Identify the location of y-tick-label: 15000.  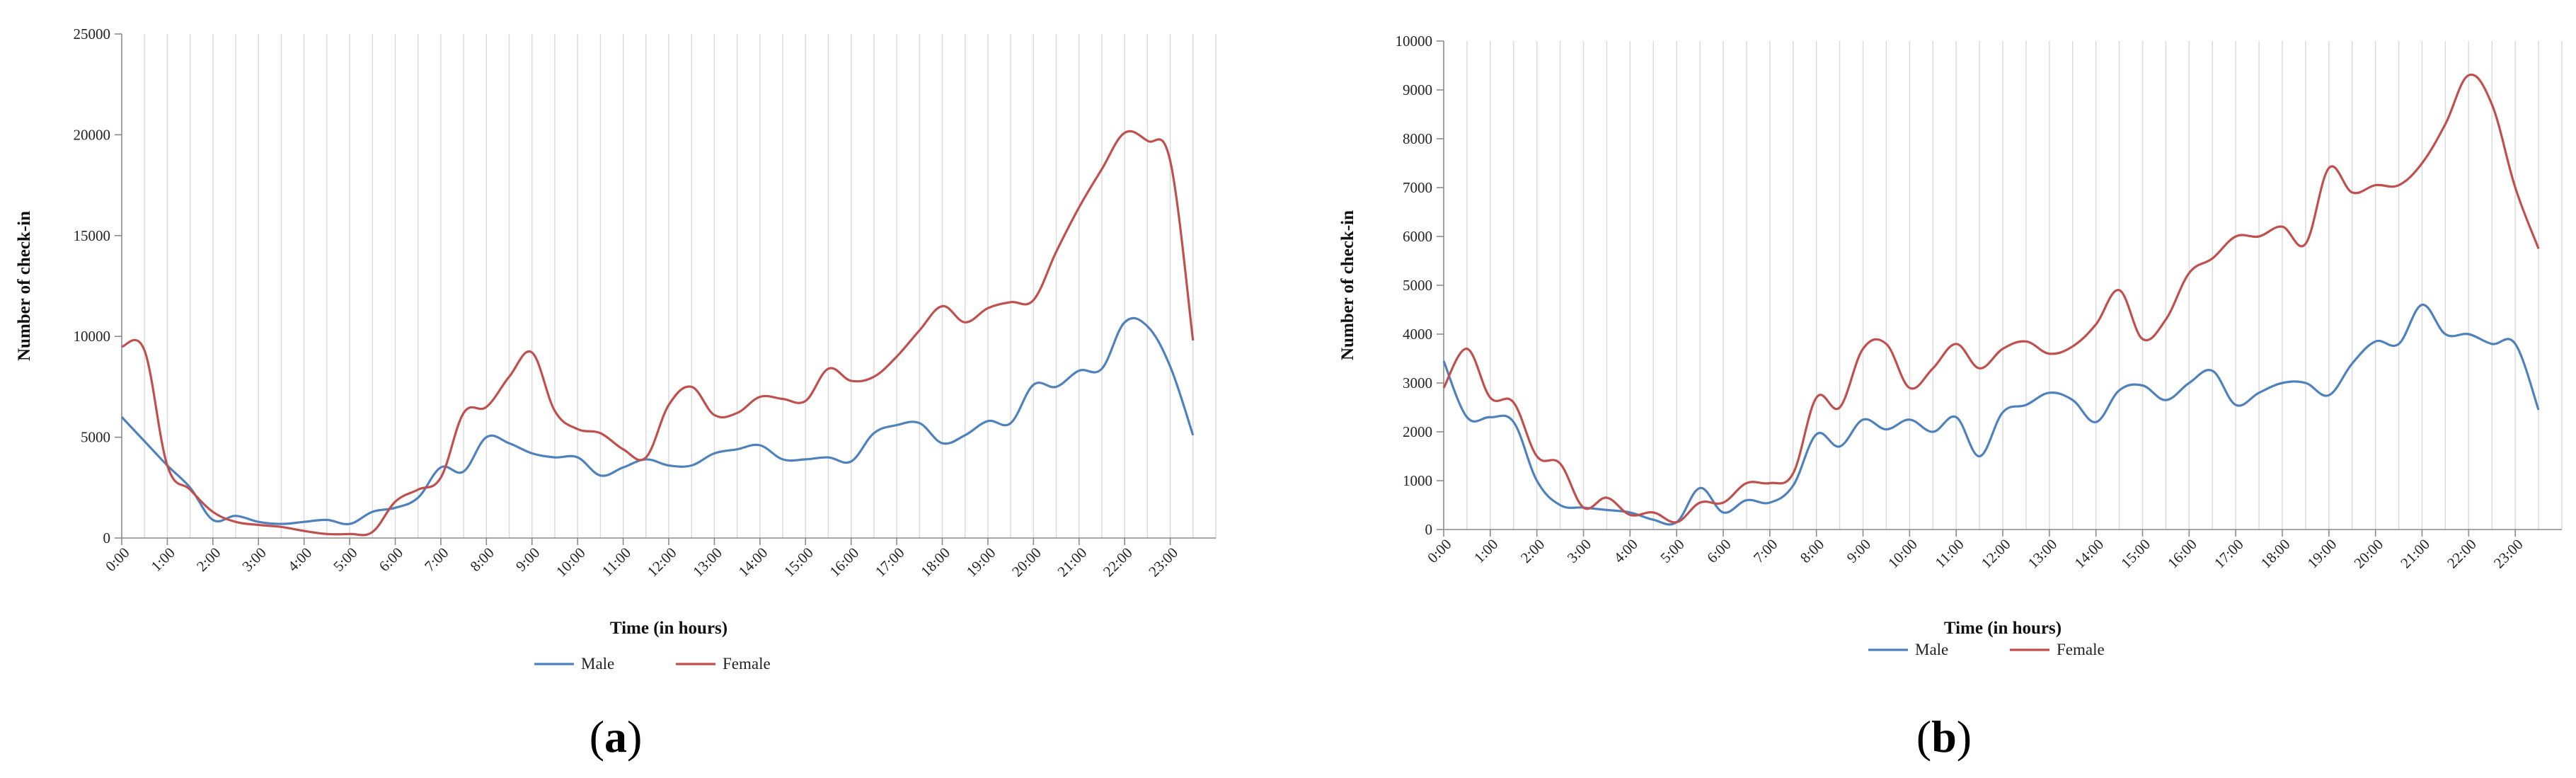
(92, 235).